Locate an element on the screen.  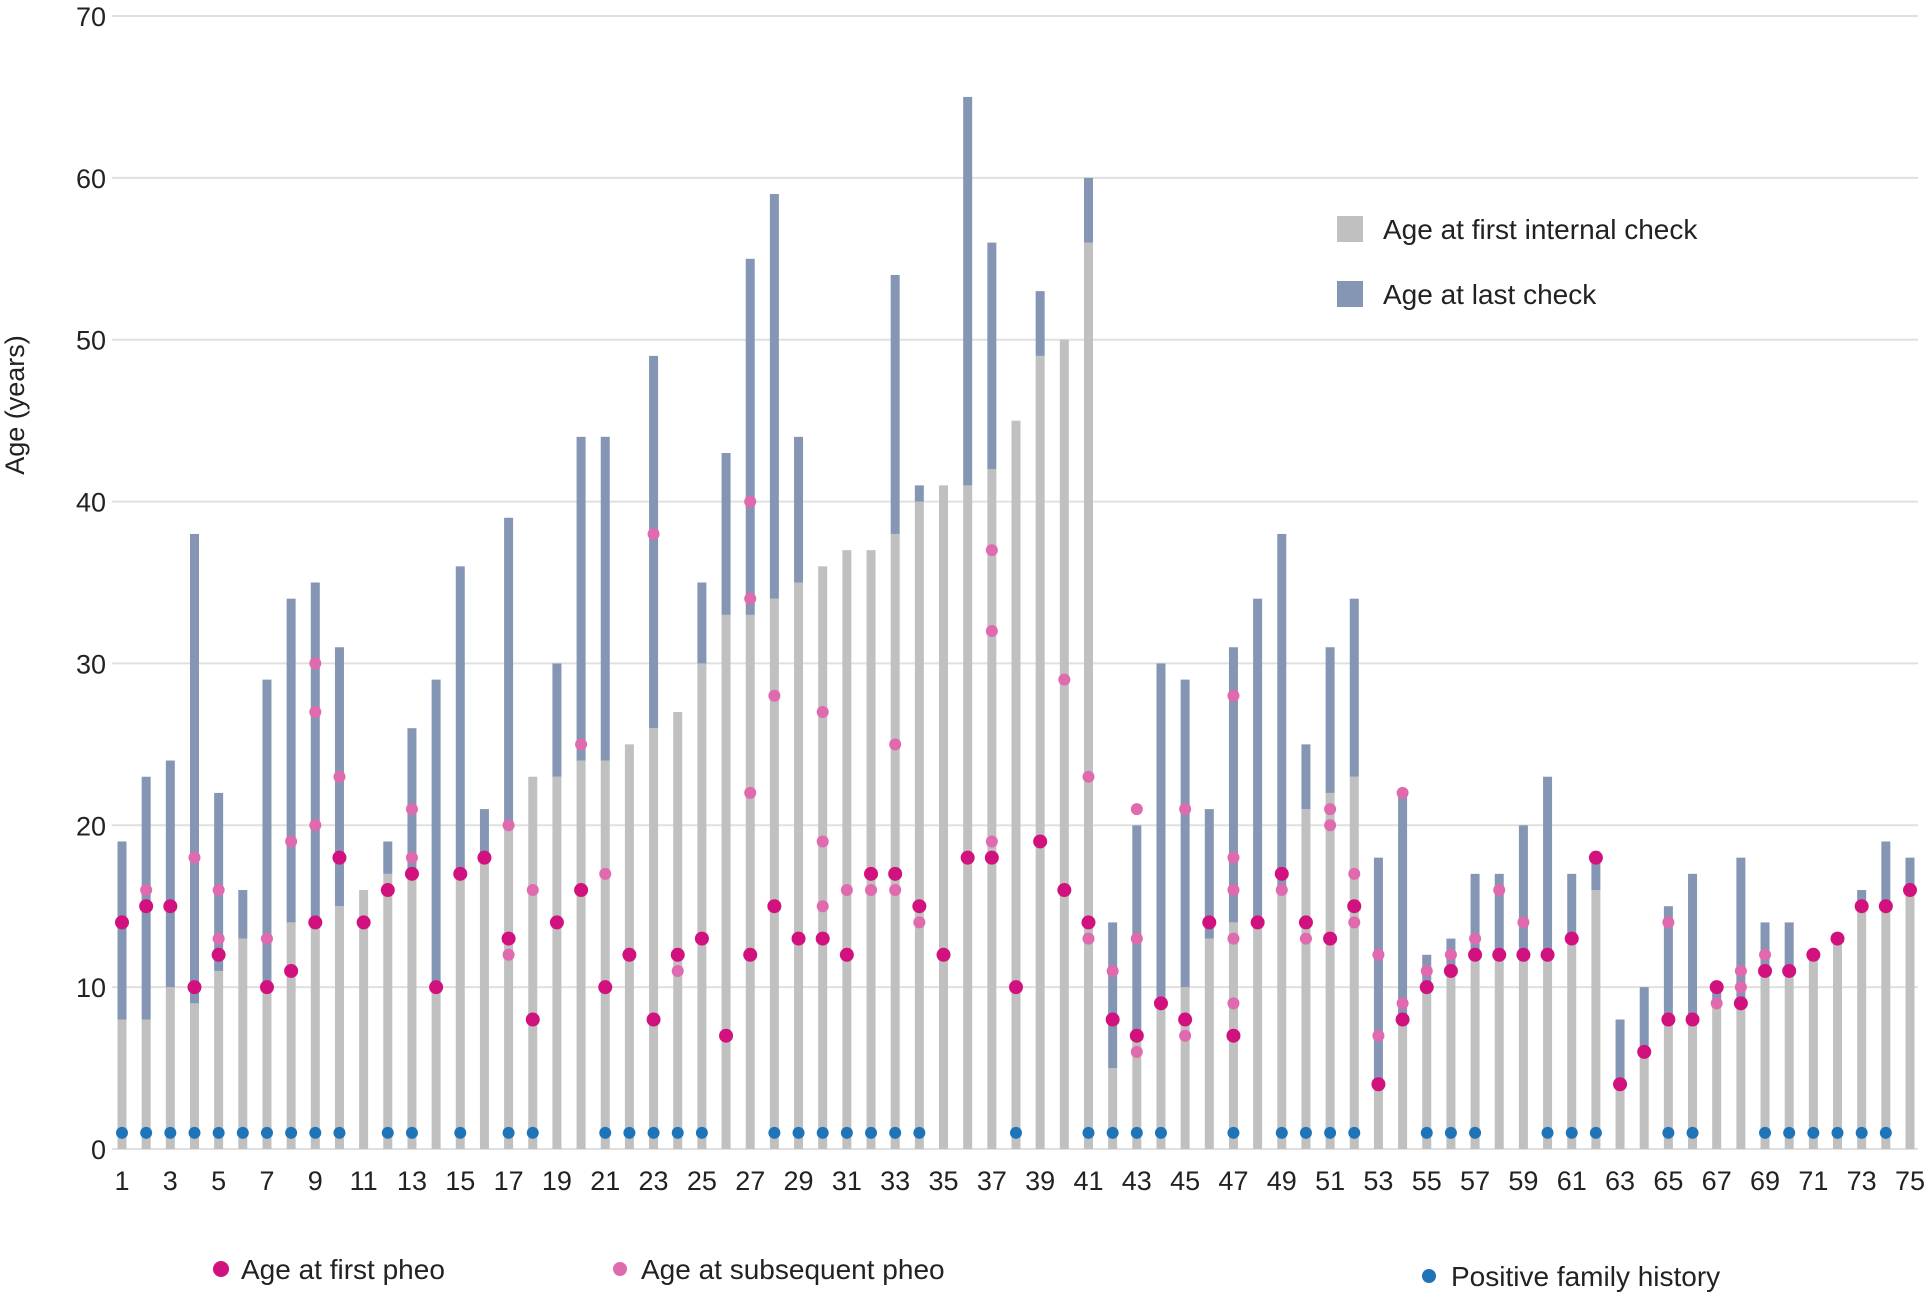
x-tick-label: 11 is located at coordinates (364, 1181).